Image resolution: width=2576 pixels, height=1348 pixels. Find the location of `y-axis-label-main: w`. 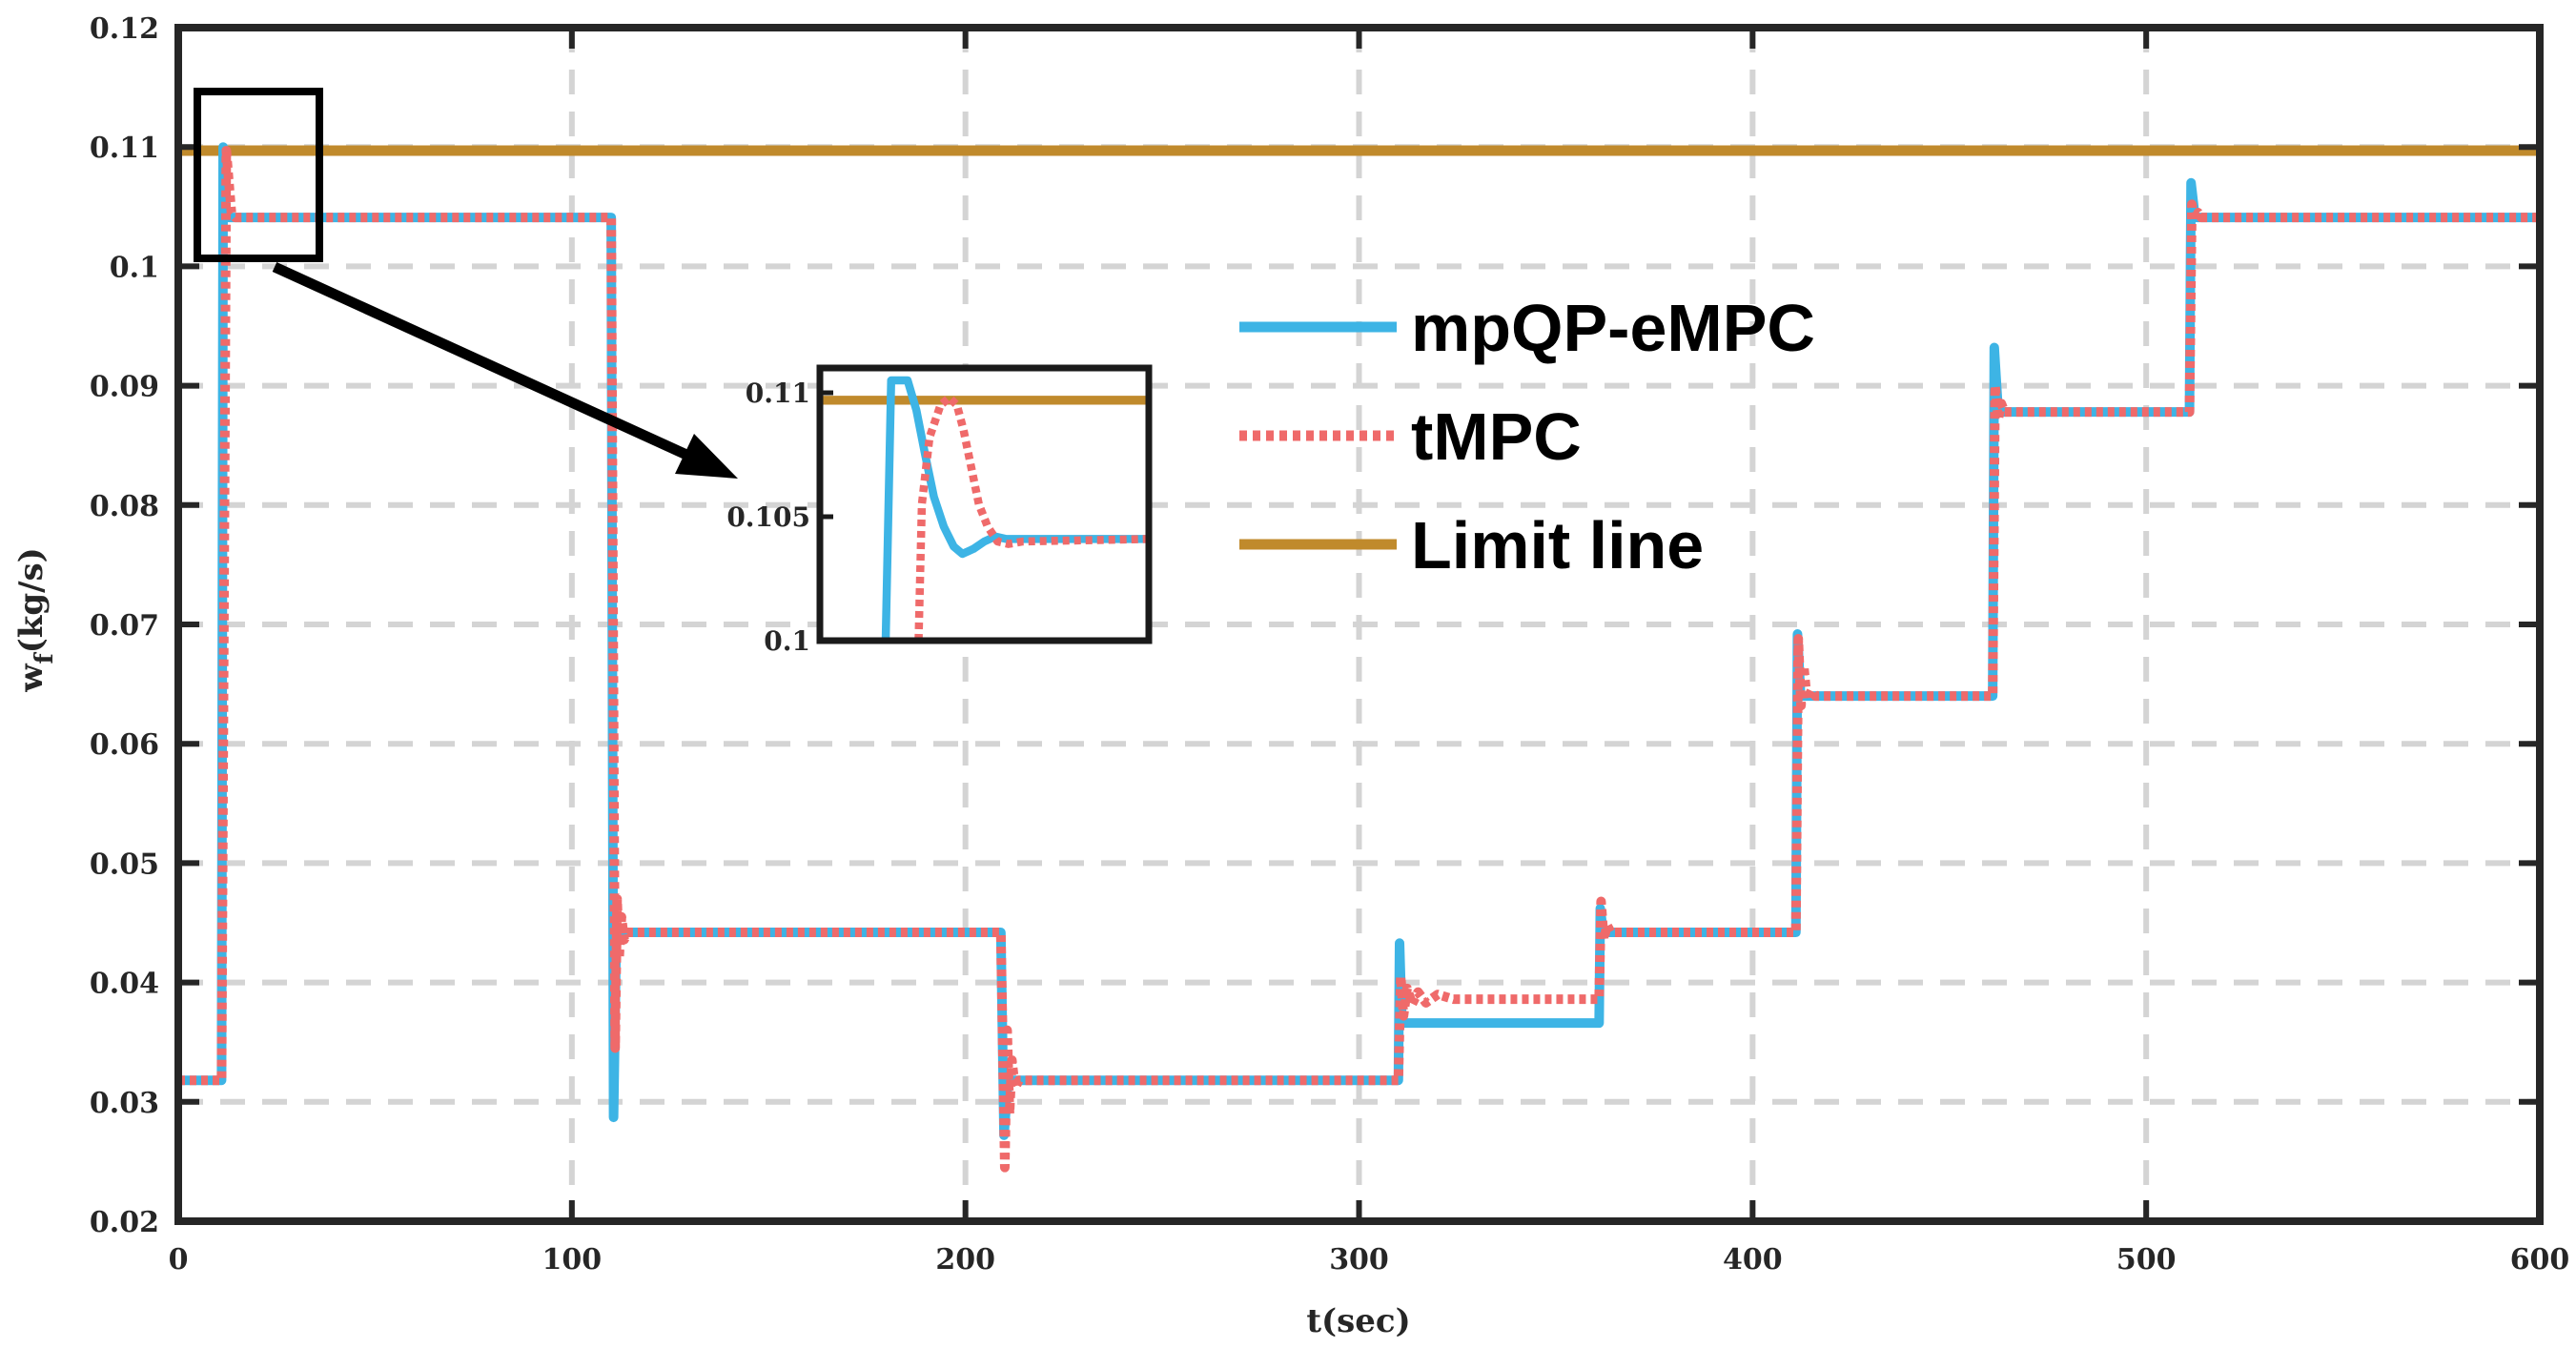

y-axis-label-main: w is located at coordinates (31, 678).